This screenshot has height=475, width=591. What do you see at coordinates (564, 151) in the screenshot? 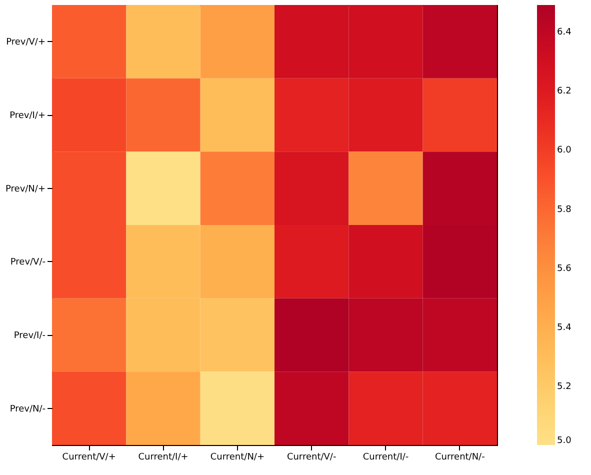
I see `color-bar-label: 6.0` at bounding box center [564, 151].